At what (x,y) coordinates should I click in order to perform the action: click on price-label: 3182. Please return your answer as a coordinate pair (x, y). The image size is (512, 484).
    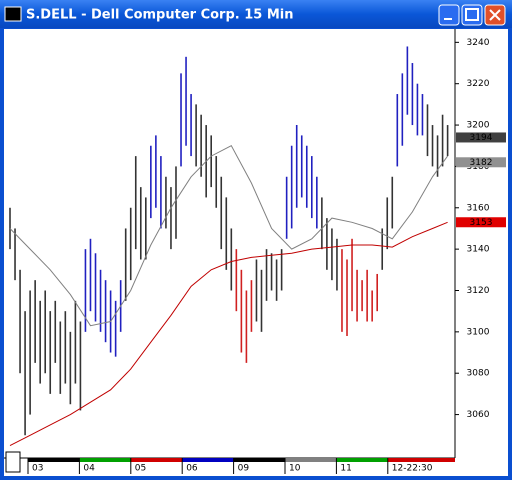
    Looking at the image, I should click on (481, 163).